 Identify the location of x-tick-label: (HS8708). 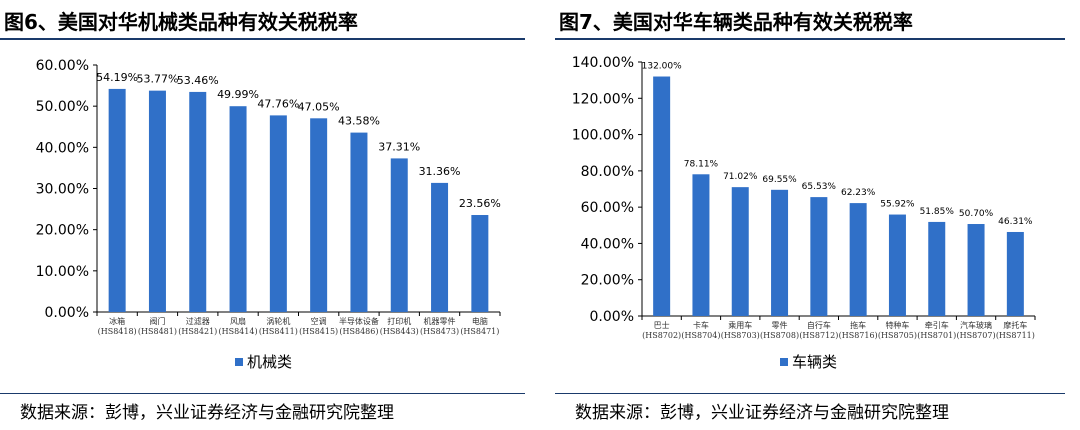
(779, 335).